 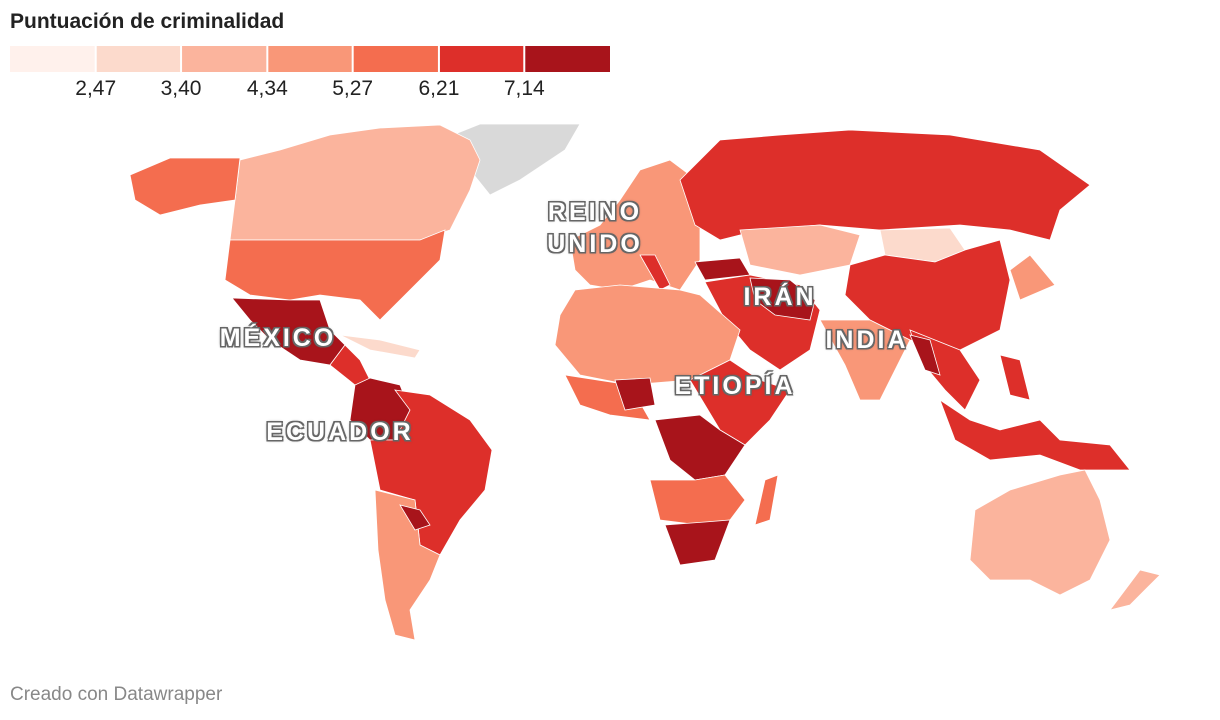 I want to click on south-africa, so click(x=697, y=542).